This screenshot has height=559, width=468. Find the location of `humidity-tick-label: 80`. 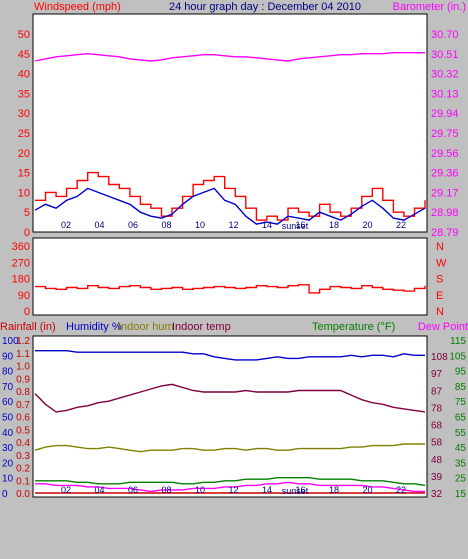

humidity-tick-label: 80 is located at coordinates (8, 372).